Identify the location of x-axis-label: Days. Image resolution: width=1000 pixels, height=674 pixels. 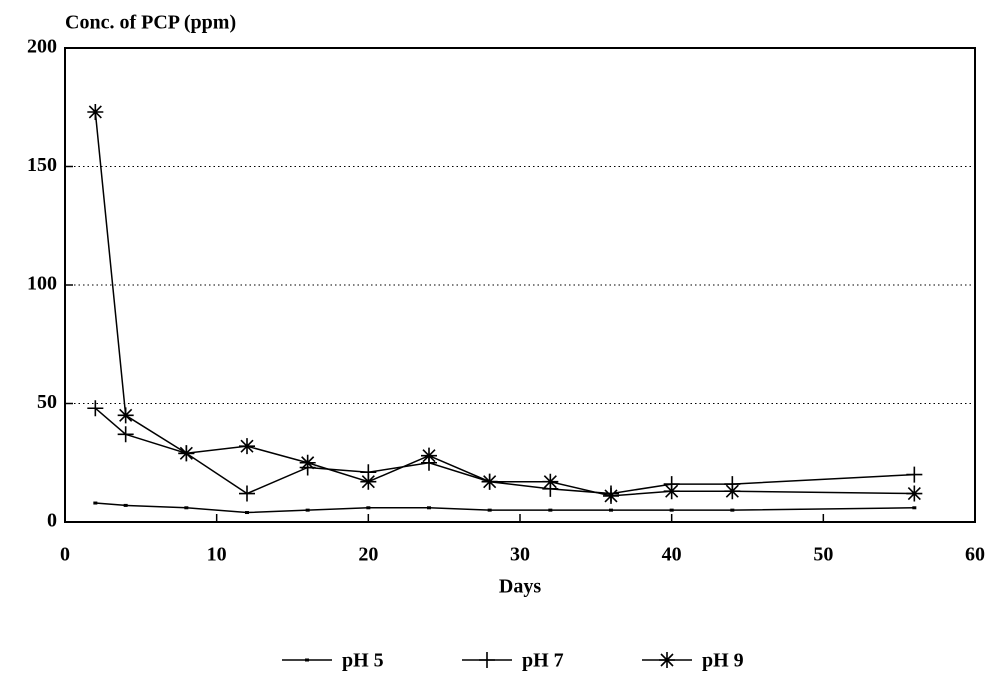
(520, 587).